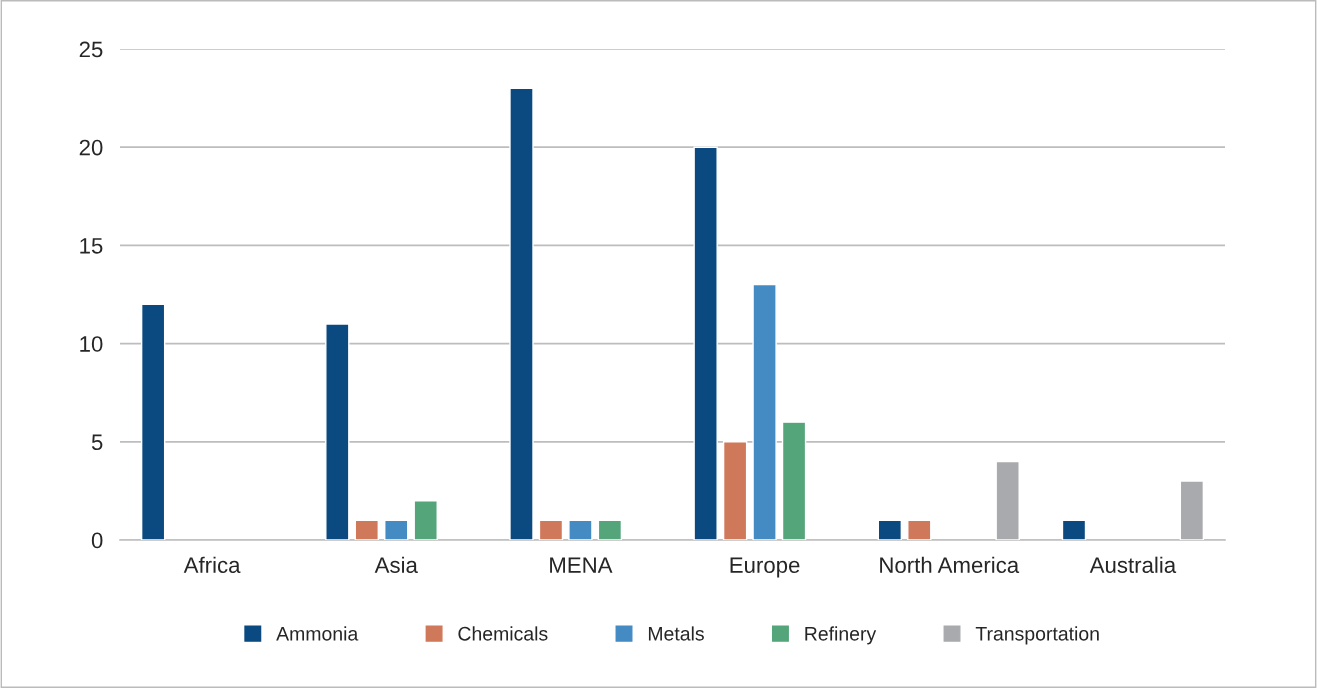 Image resolution: width=1317 pixels, height=688 pixels. Describe the element at coordinates (317, 633) in the screenshot. I see `legend-label: Ammonia` at that location.